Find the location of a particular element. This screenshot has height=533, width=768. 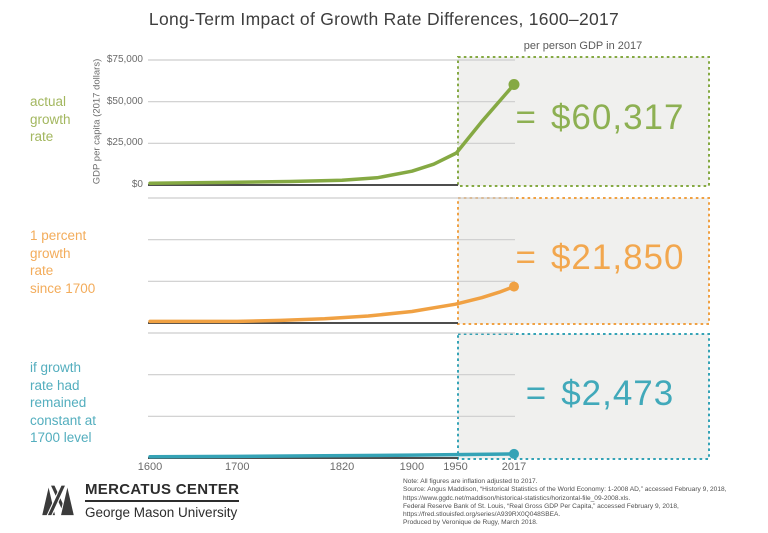

end-point-constant-1700-growth-rate is located at coordinates (514, 453).